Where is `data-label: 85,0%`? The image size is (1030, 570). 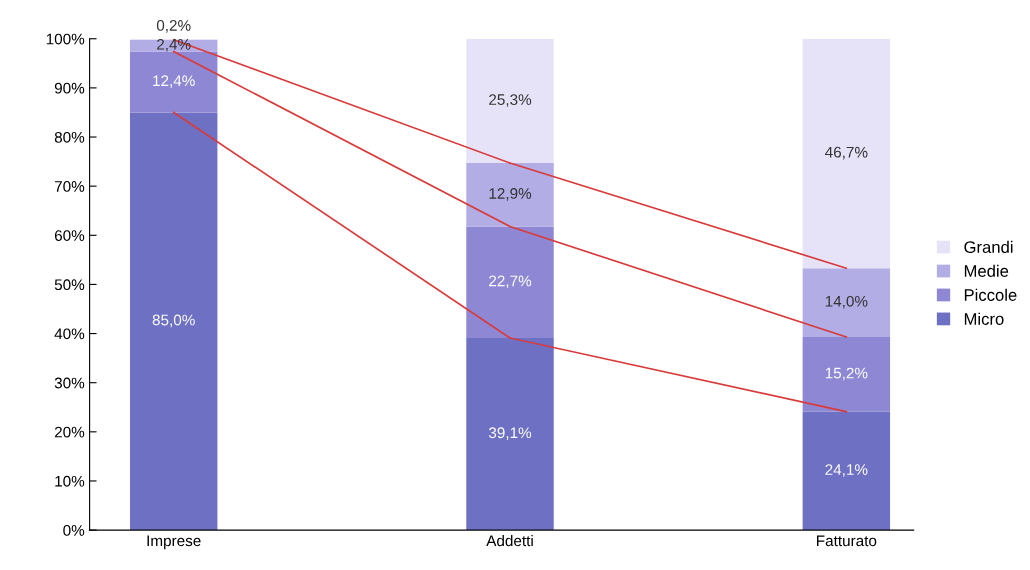
data-label: 85,0% is located at coordinates (173, 321).